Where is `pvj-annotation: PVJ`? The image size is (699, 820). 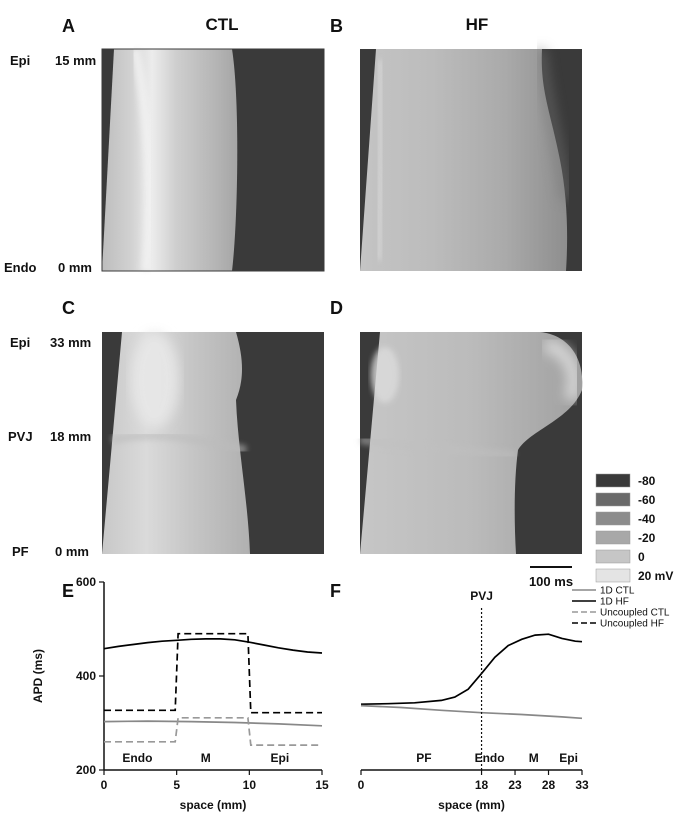
pvj-annotation: PVJ is located at coordinates (481, 596).